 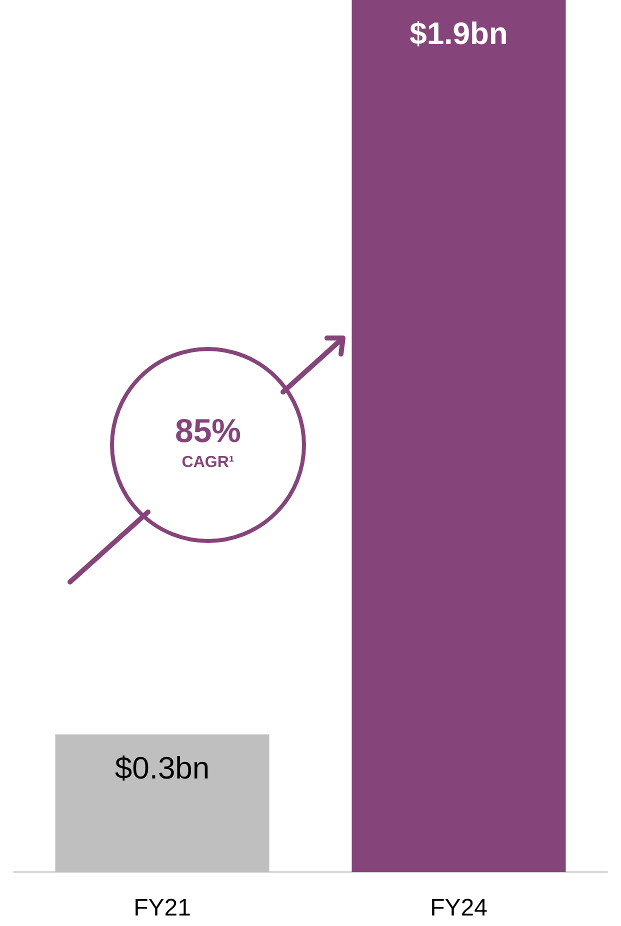 What do you see at coordinates (208, 431) in the screenshot?
I see `annotation: 85%` at bounding box center [208, 431].